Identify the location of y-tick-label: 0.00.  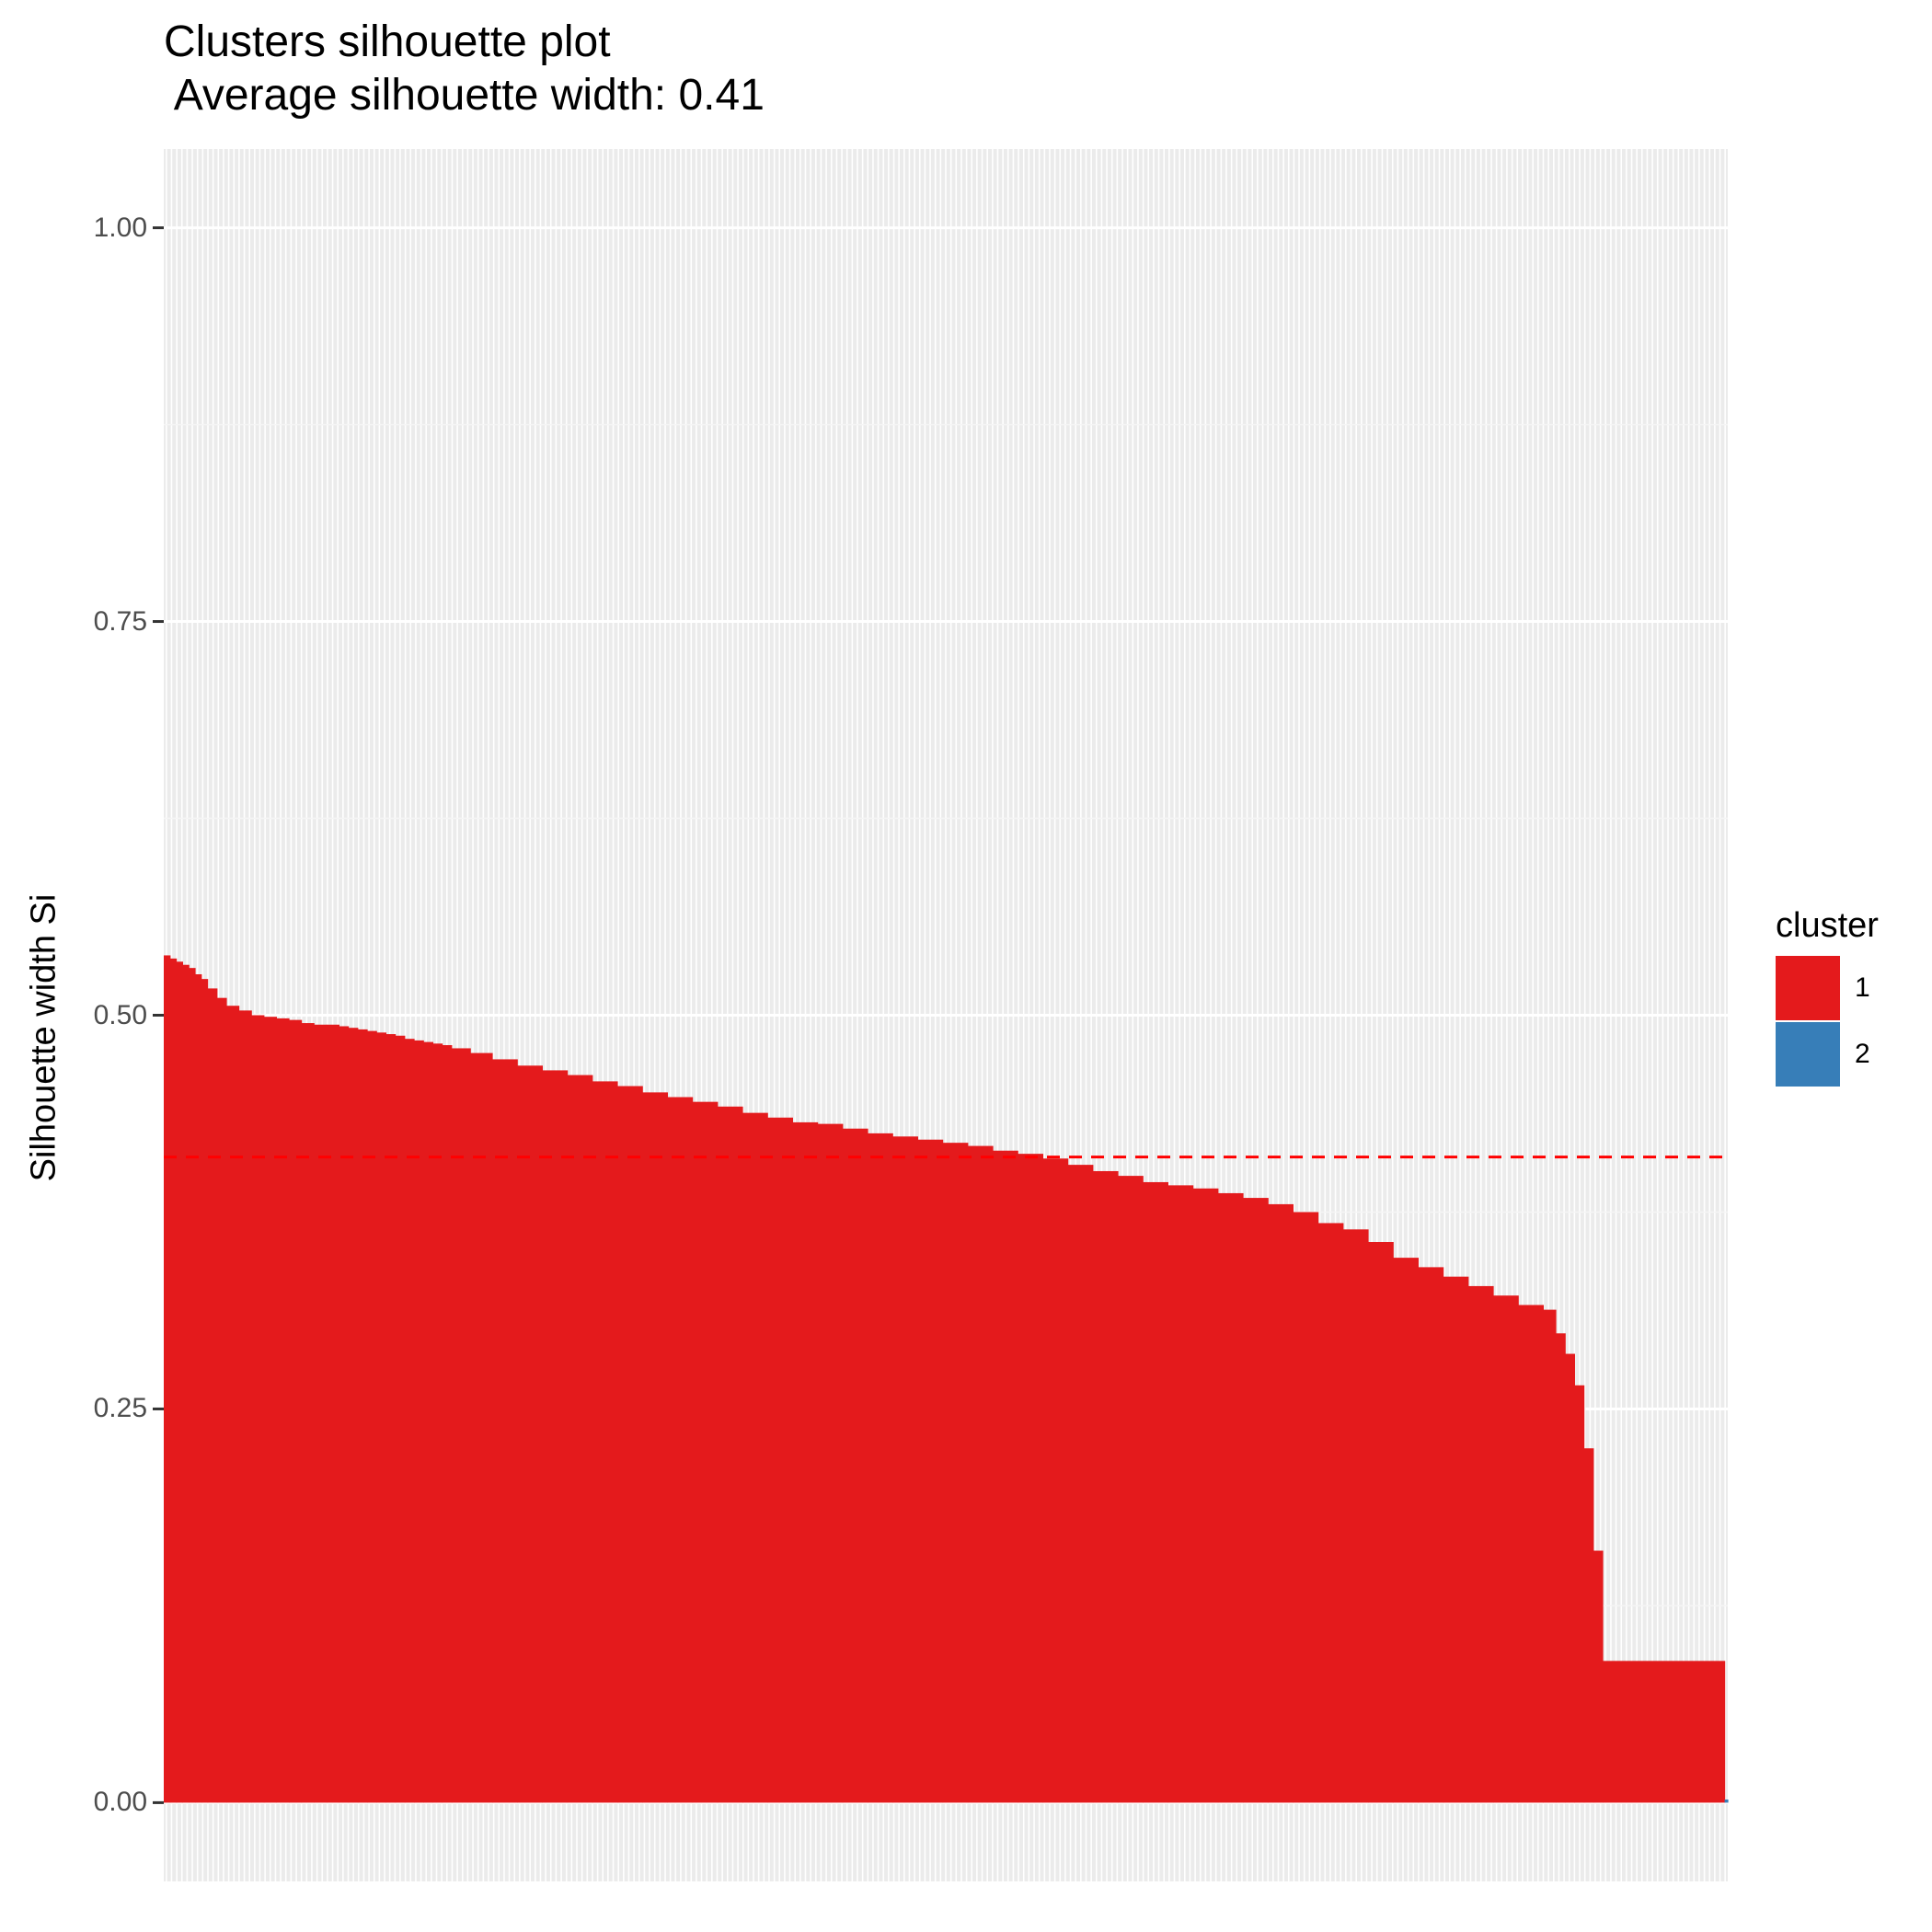
(120, 1802).